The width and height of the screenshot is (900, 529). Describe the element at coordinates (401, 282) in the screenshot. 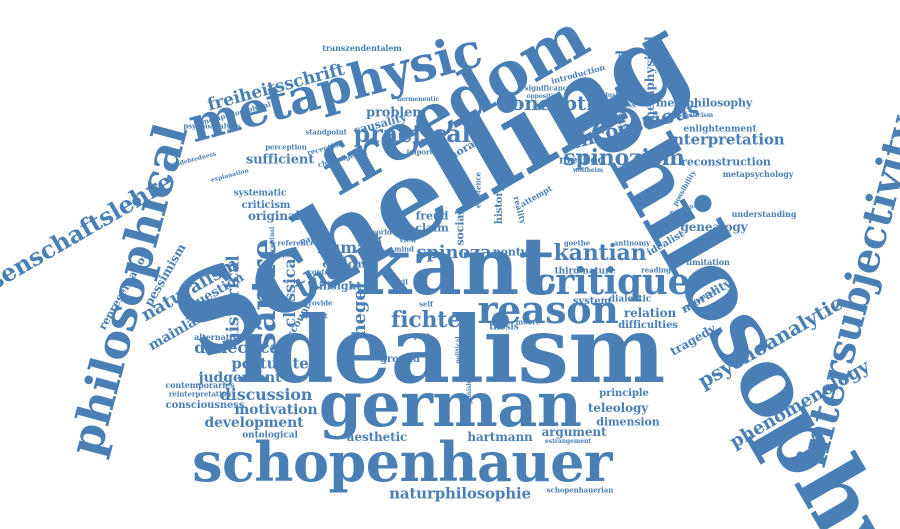

I see `word-evil: evil` at that location.